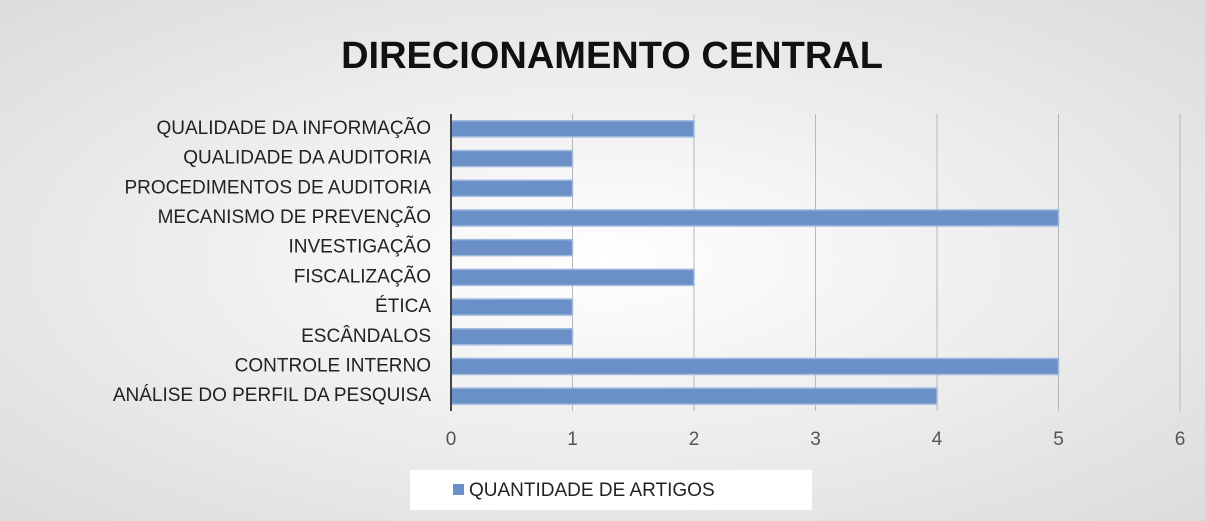 This screenshot has width=1205, height=521. What do you see at coordinates (307, 158) in the screenshot?
I see `y-tick-label: QUALIDADE DA AUDITORIA` at bounding box center [307, 158].